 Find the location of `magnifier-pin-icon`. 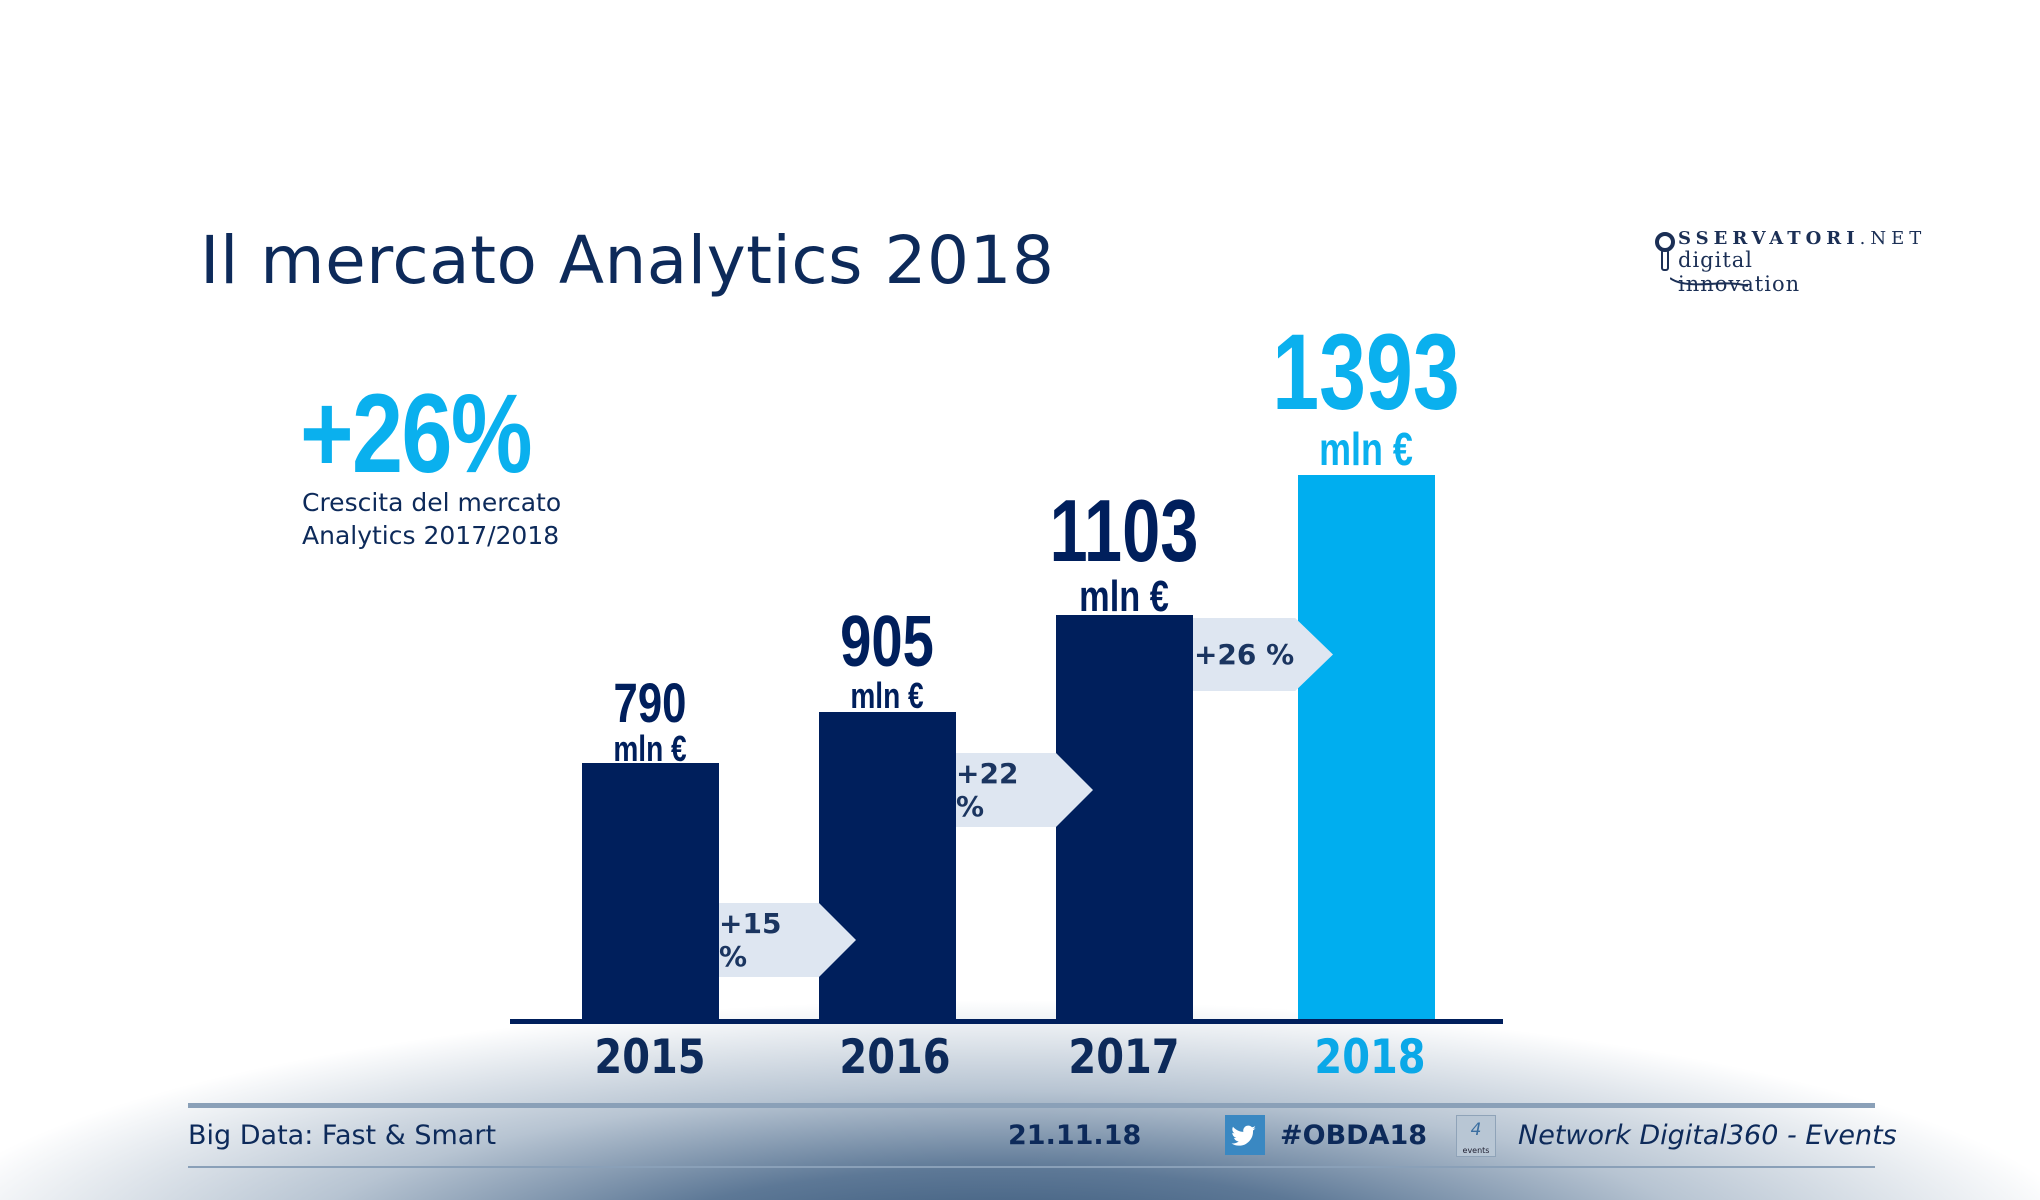

magnifier-pin-icon is located at coordinates (1665, 251).